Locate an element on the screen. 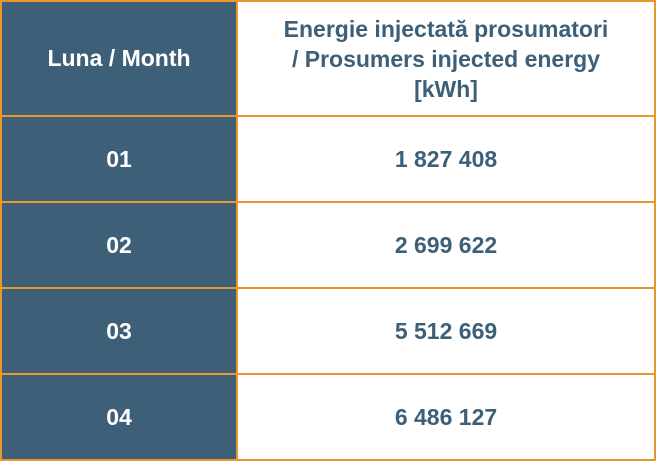 The width and height of the screenshot is (656, 461). table-cell: 6 486 127 is located at coordinates (446, 417).